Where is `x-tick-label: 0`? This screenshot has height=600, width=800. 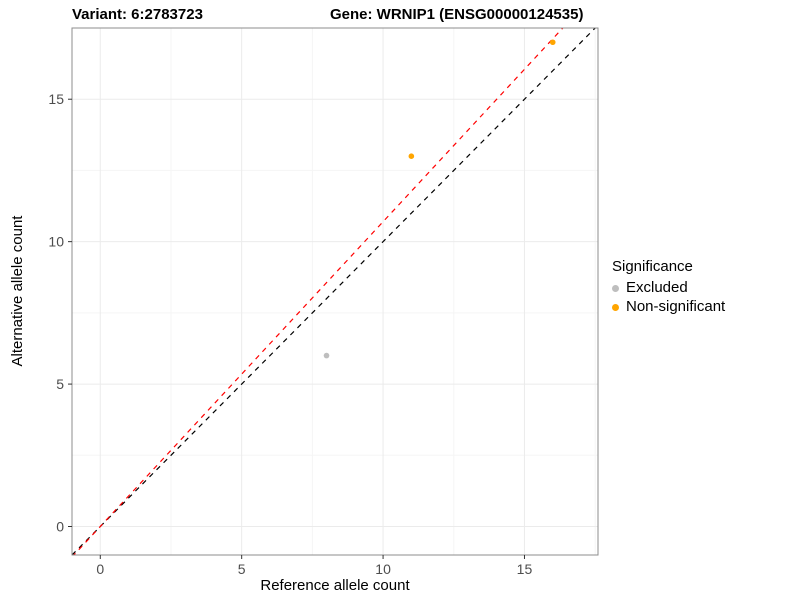
x-tick-label: 0 is located at coordinates (100, 569).